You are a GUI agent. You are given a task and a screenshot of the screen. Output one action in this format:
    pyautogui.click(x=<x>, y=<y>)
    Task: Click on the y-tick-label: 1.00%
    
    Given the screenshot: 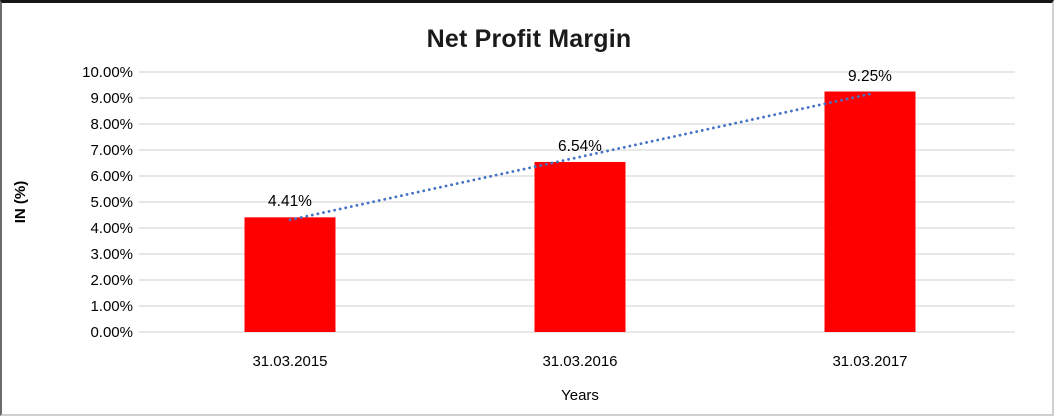 What is the action you would take?
    pyautogui.click(x=111, y=306)
    